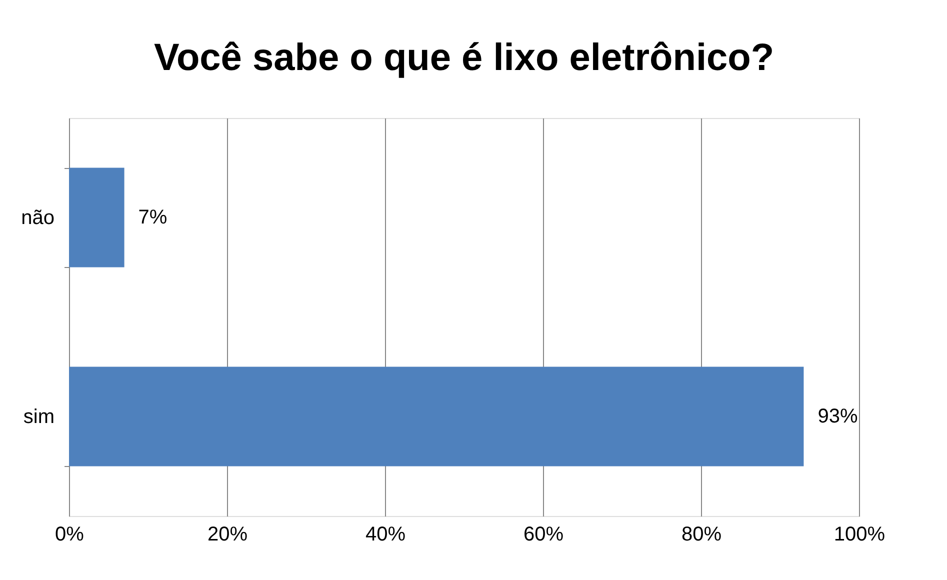 This screenshot has width=947, height=580. Describe the element at coordinates (543, 535) in the screenshot. I see `x-tick-label: 60%` at that location.